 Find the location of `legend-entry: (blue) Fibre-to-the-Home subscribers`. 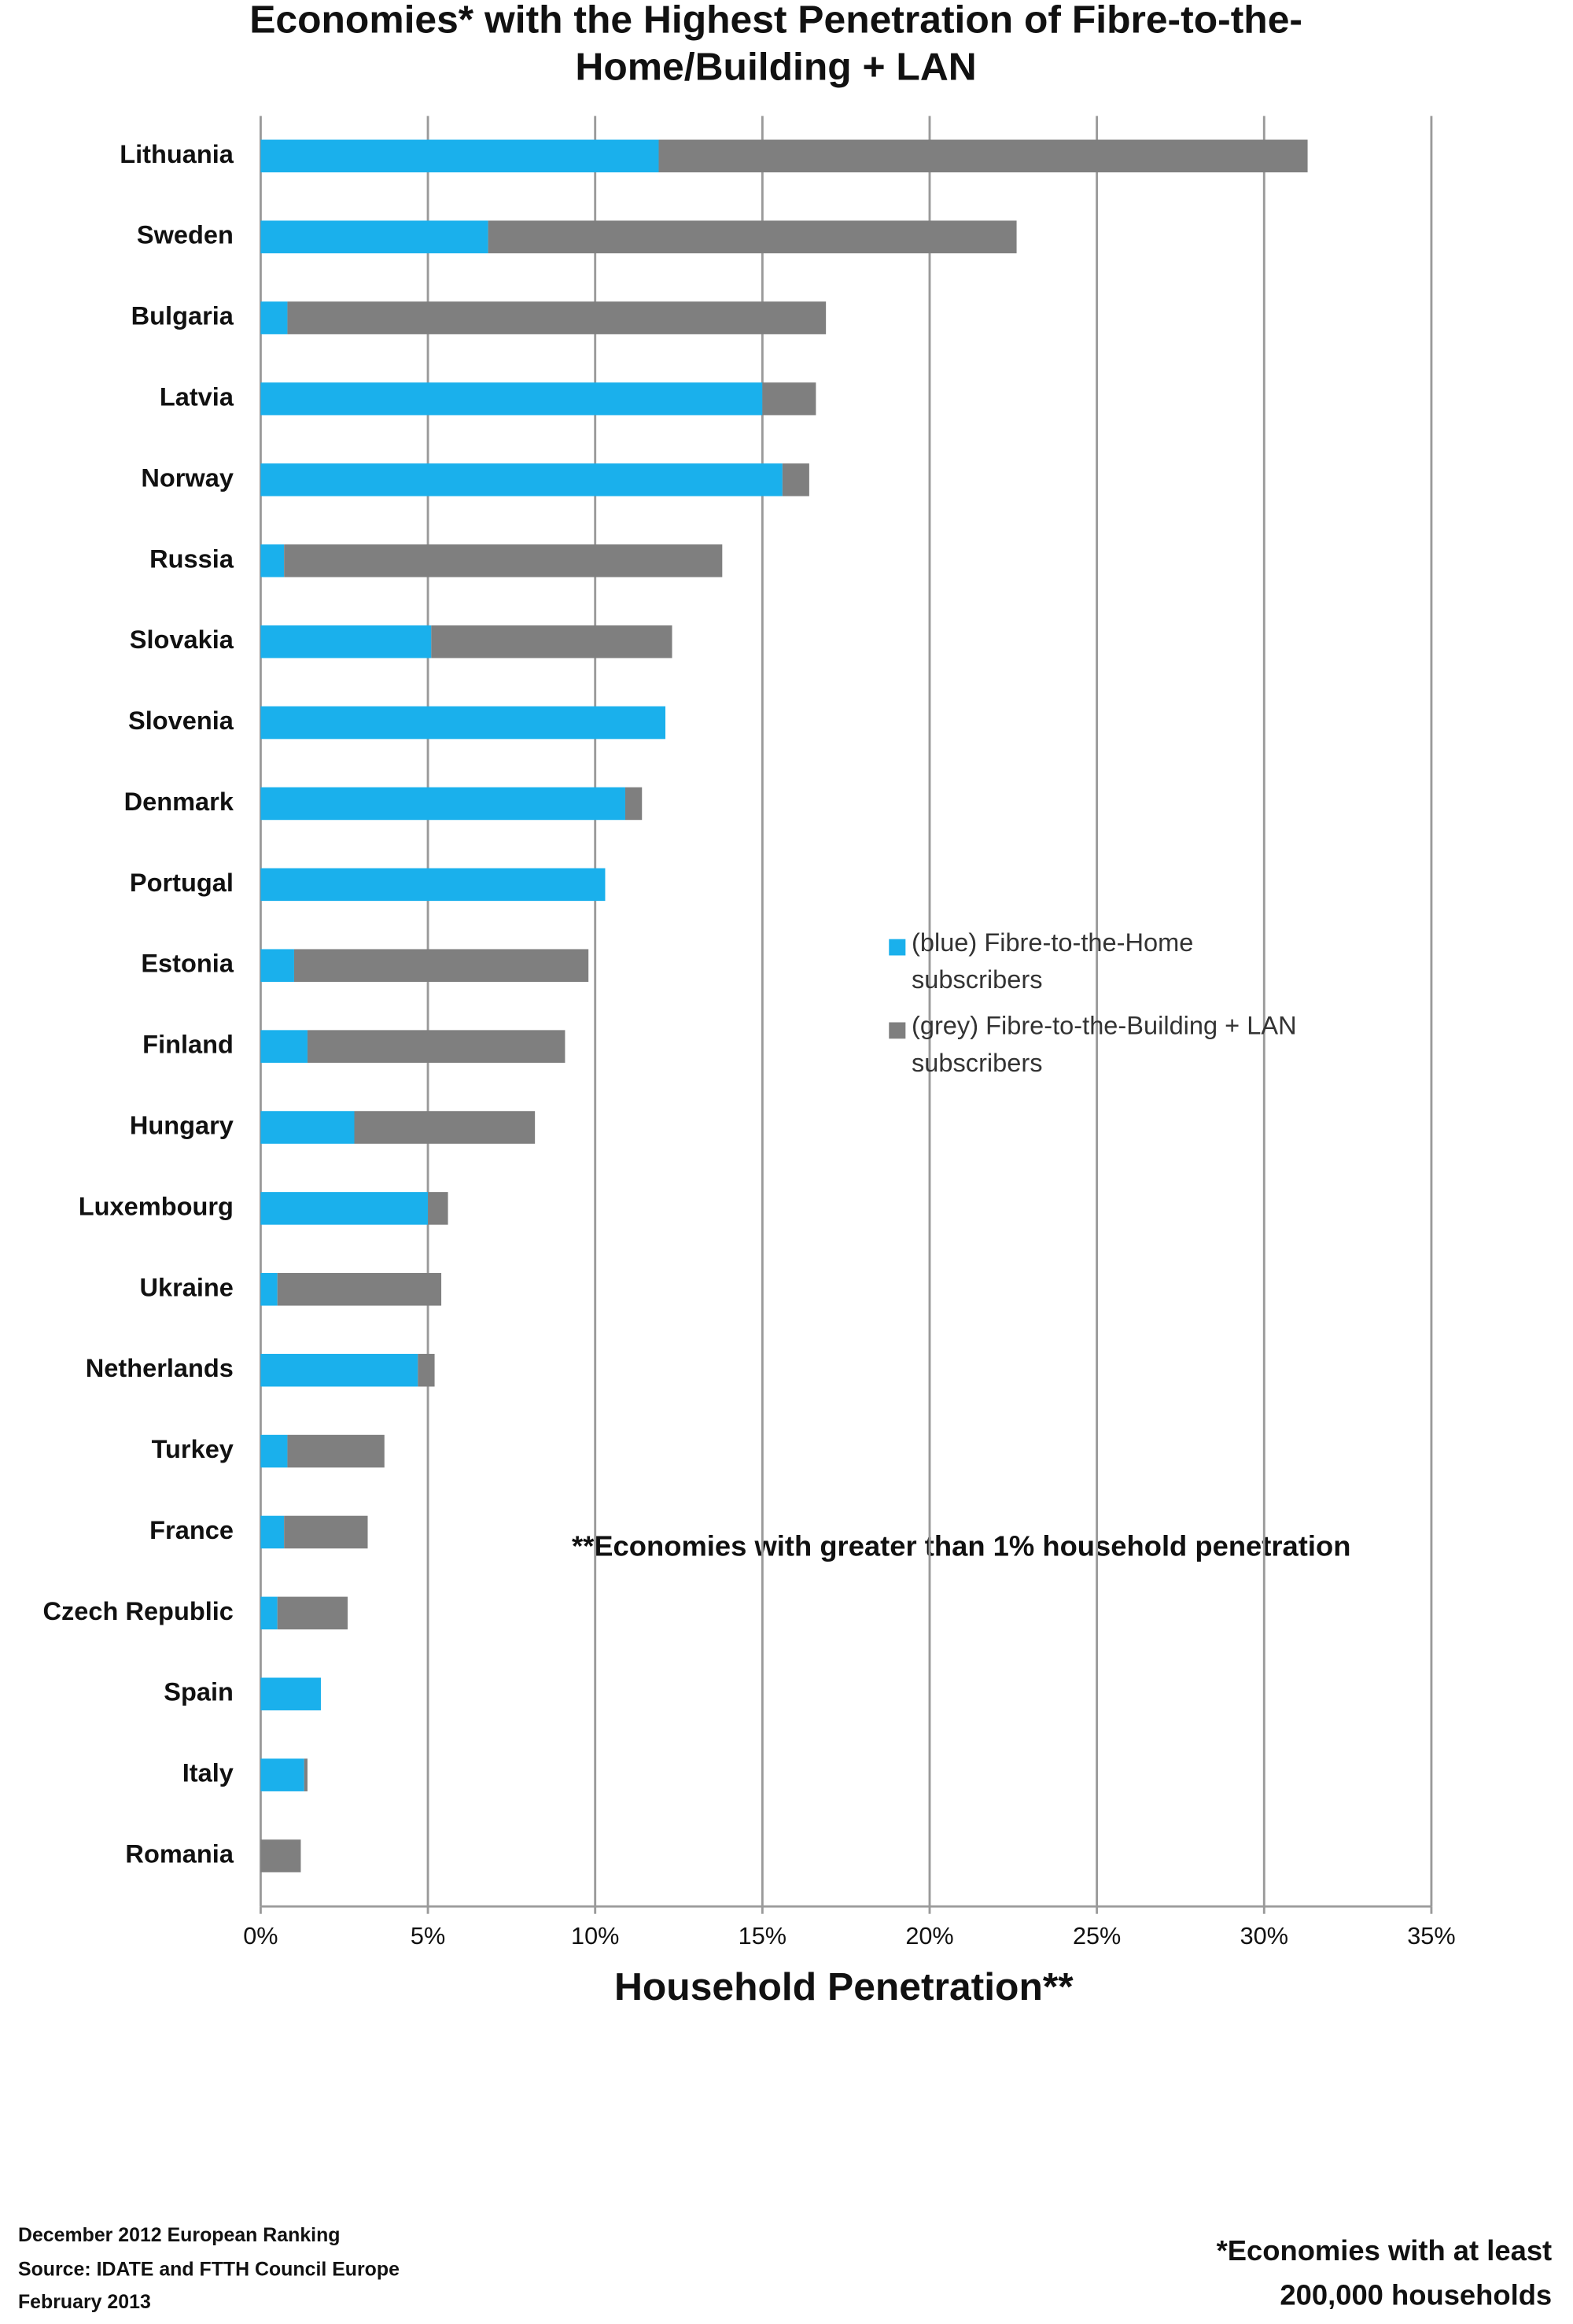

legend-entry: (blue) Fibre-to-the-Home subscribers is located at coordinates (1053, 961).